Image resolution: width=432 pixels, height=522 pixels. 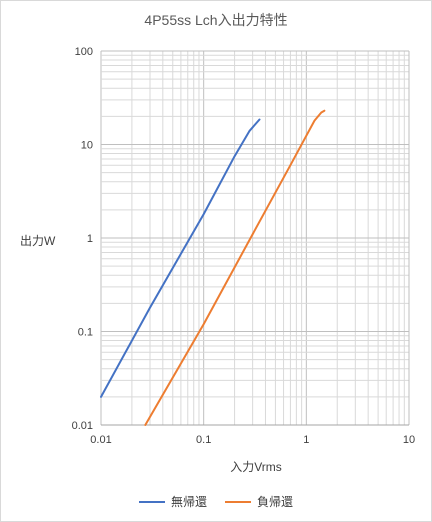 I want to click on x-tick-label: 0.01, so click(x=100, y=440).